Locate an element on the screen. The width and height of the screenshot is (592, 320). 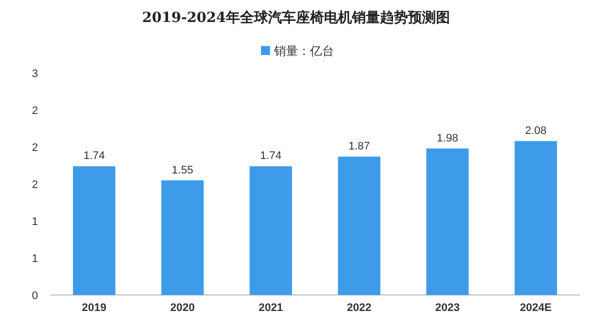
legend-label: 销量：亿台 is located at coordinates (303, 51).